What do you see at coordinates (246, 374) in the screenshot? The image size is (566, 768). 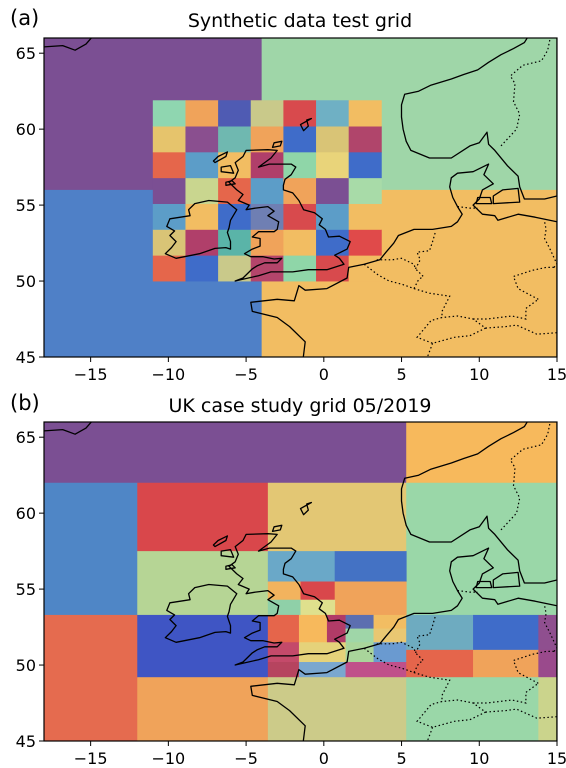 I see `x-tick-label: −5` at bounding box center [246, 374].